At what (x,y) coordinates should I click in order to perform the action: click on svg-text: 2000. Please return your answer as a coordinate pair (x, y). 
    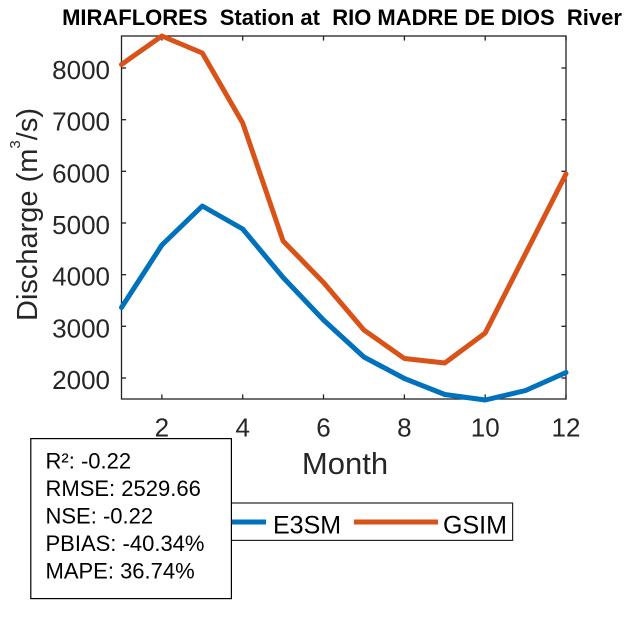
    Looking at the image, I should click on (81, 380).